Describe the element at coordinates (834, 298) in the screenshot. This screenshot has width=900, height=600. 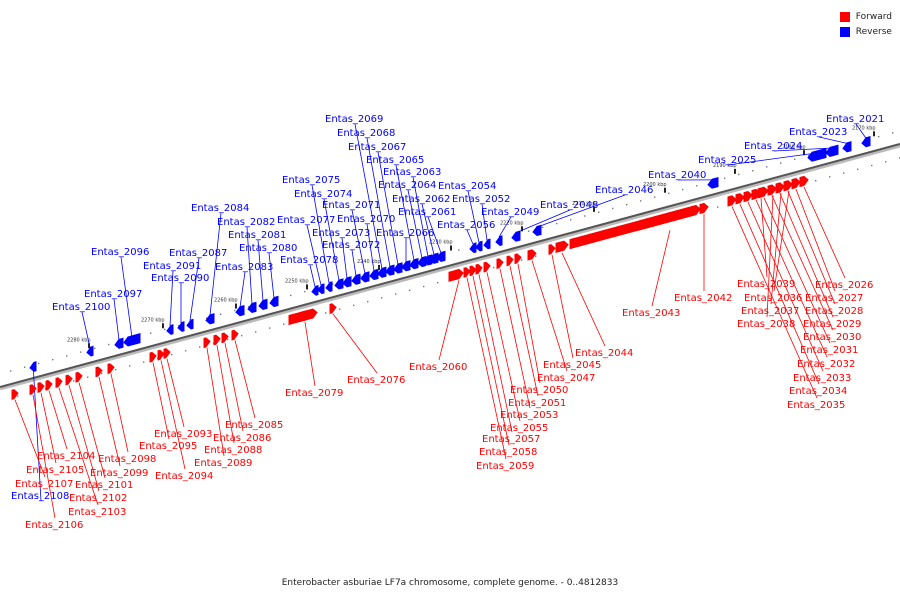
I see `gene-label-forward: Entas_2027` at that location.